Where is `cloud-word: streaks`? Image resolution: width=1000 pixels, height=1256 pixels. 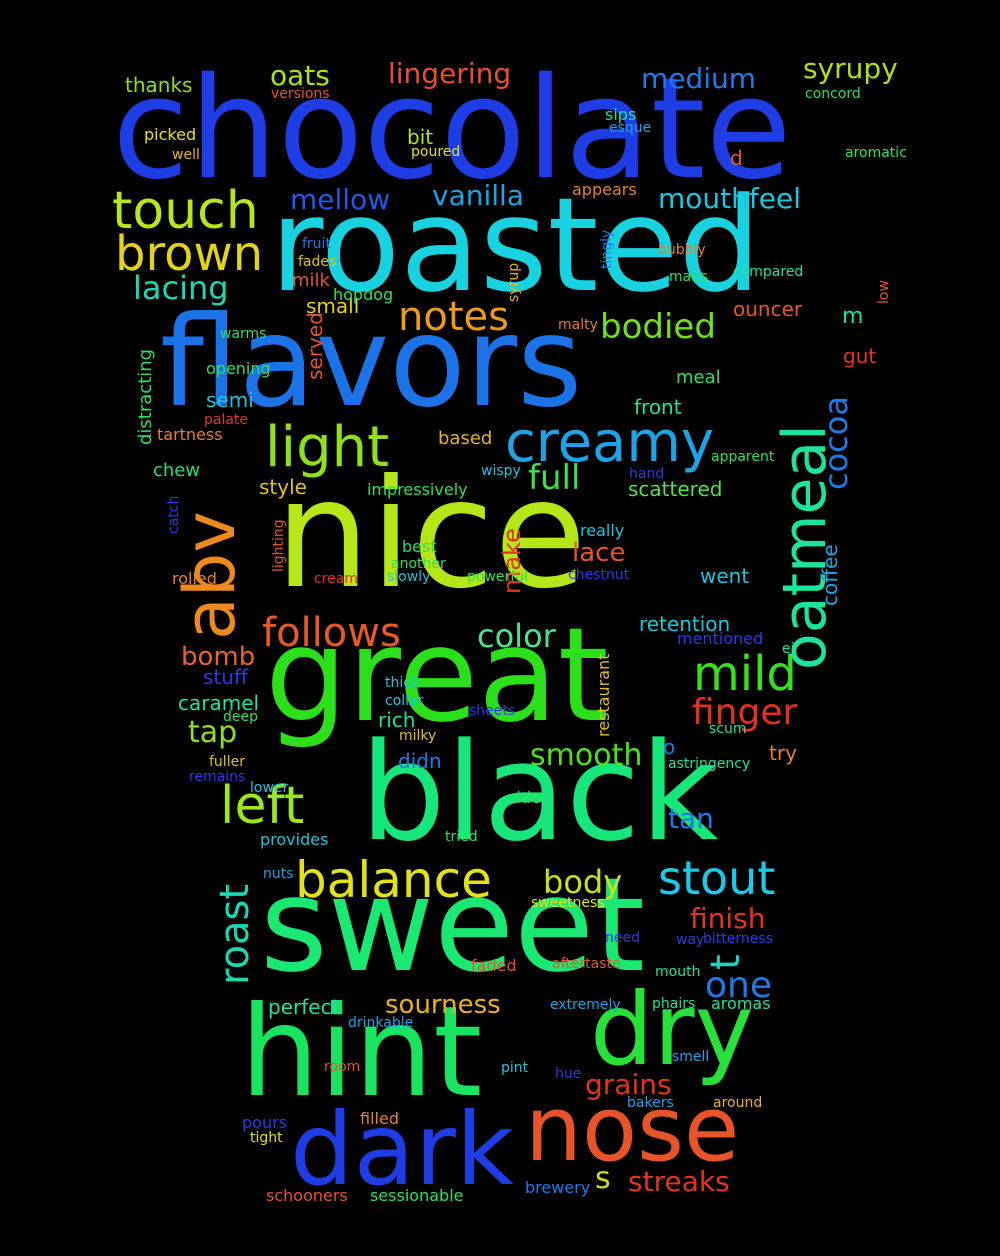
cloud-word: streaks is located at coordinates (679, 1181).